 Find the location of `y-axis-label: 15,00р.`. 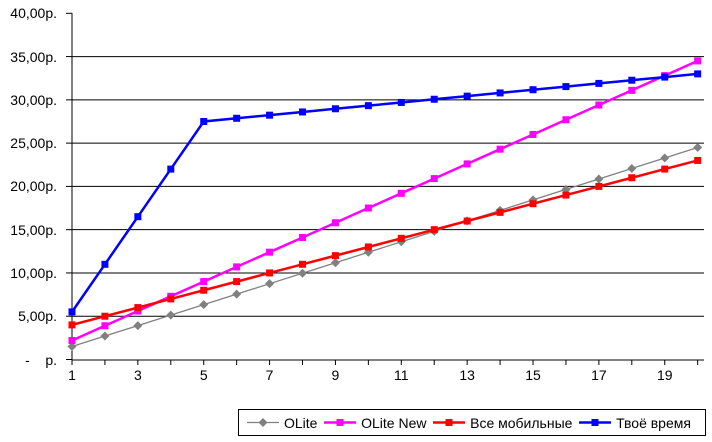

y-axis-label: 15,00р. is located at coordinates (33, 229).